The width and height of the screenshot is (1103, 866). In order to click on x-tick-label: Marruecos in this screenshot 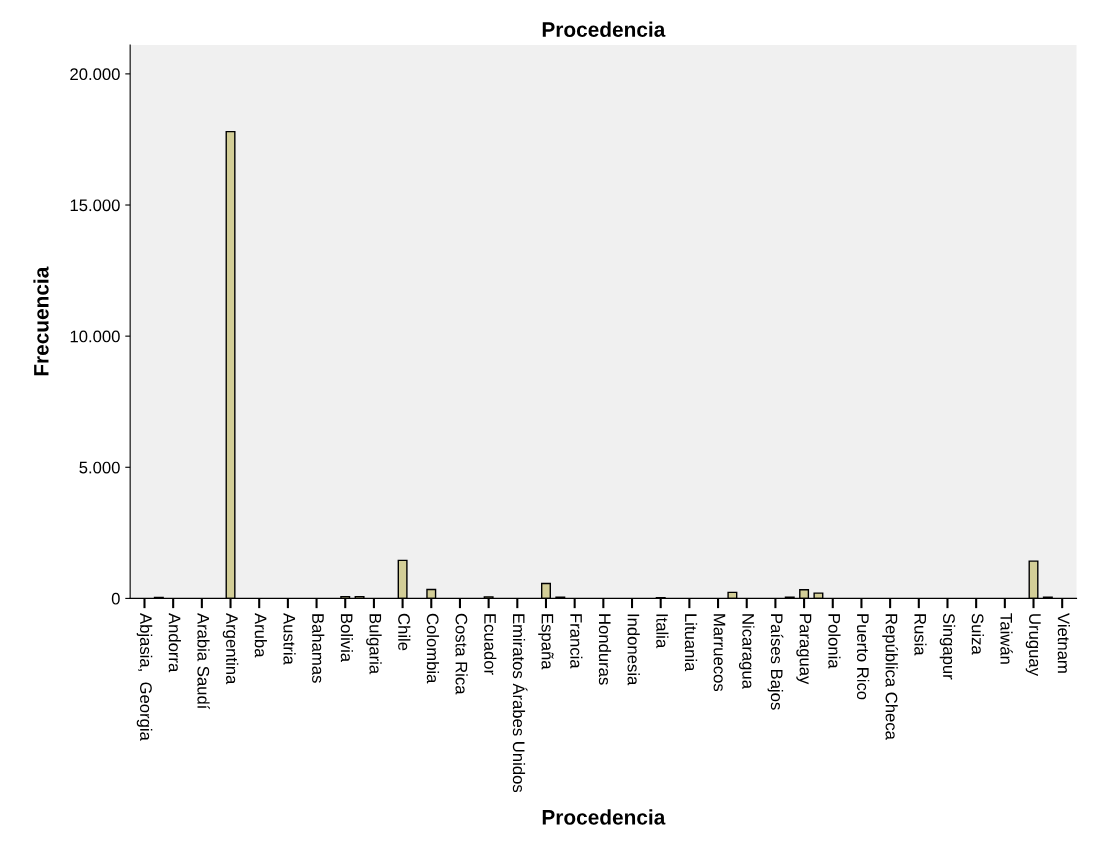, I will do `click(719, 653)`.